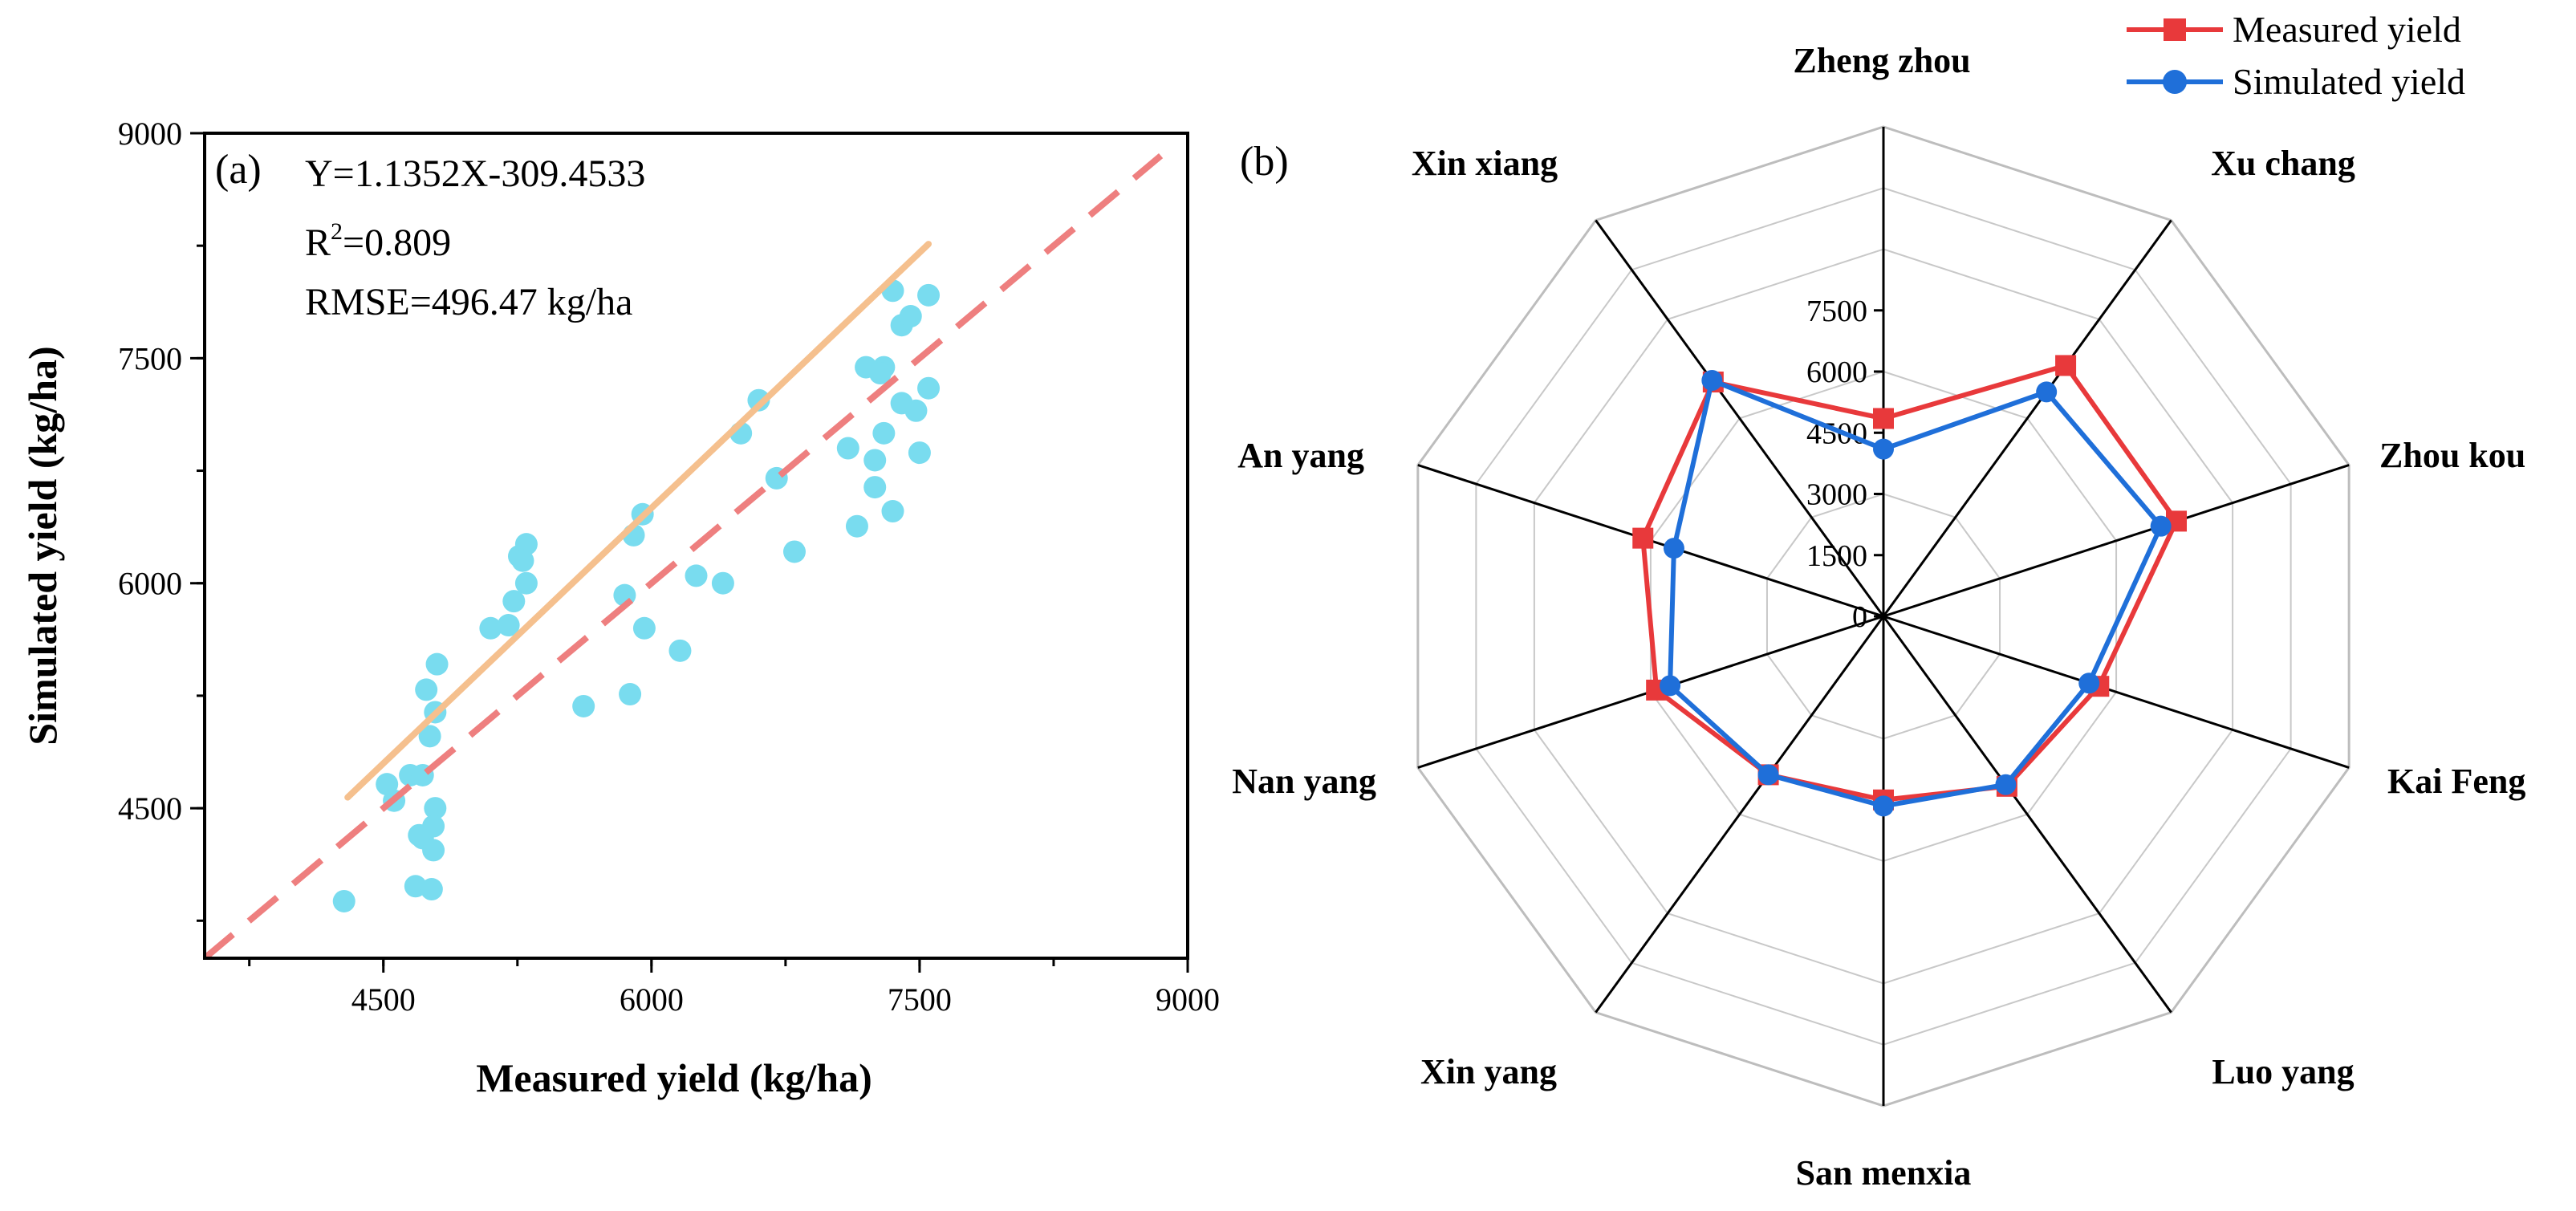  I want to click on y-tick-label-9000: 9000, so click(150, 134).